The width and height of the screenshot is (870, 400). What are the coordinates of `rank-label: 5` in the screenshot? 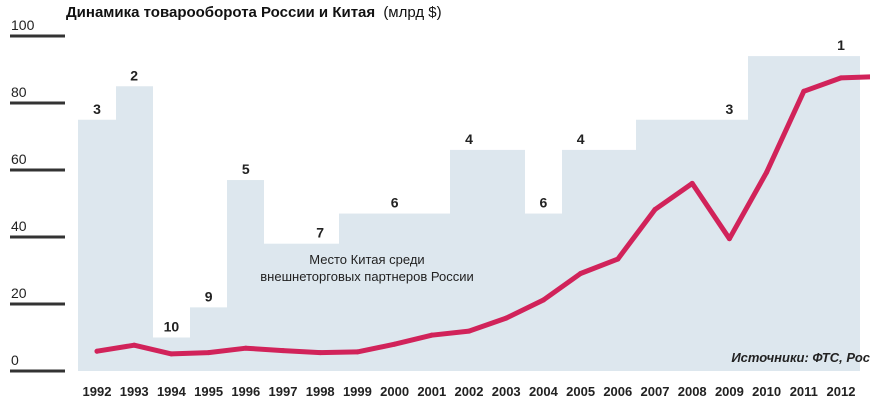 It's located at (246, 169).